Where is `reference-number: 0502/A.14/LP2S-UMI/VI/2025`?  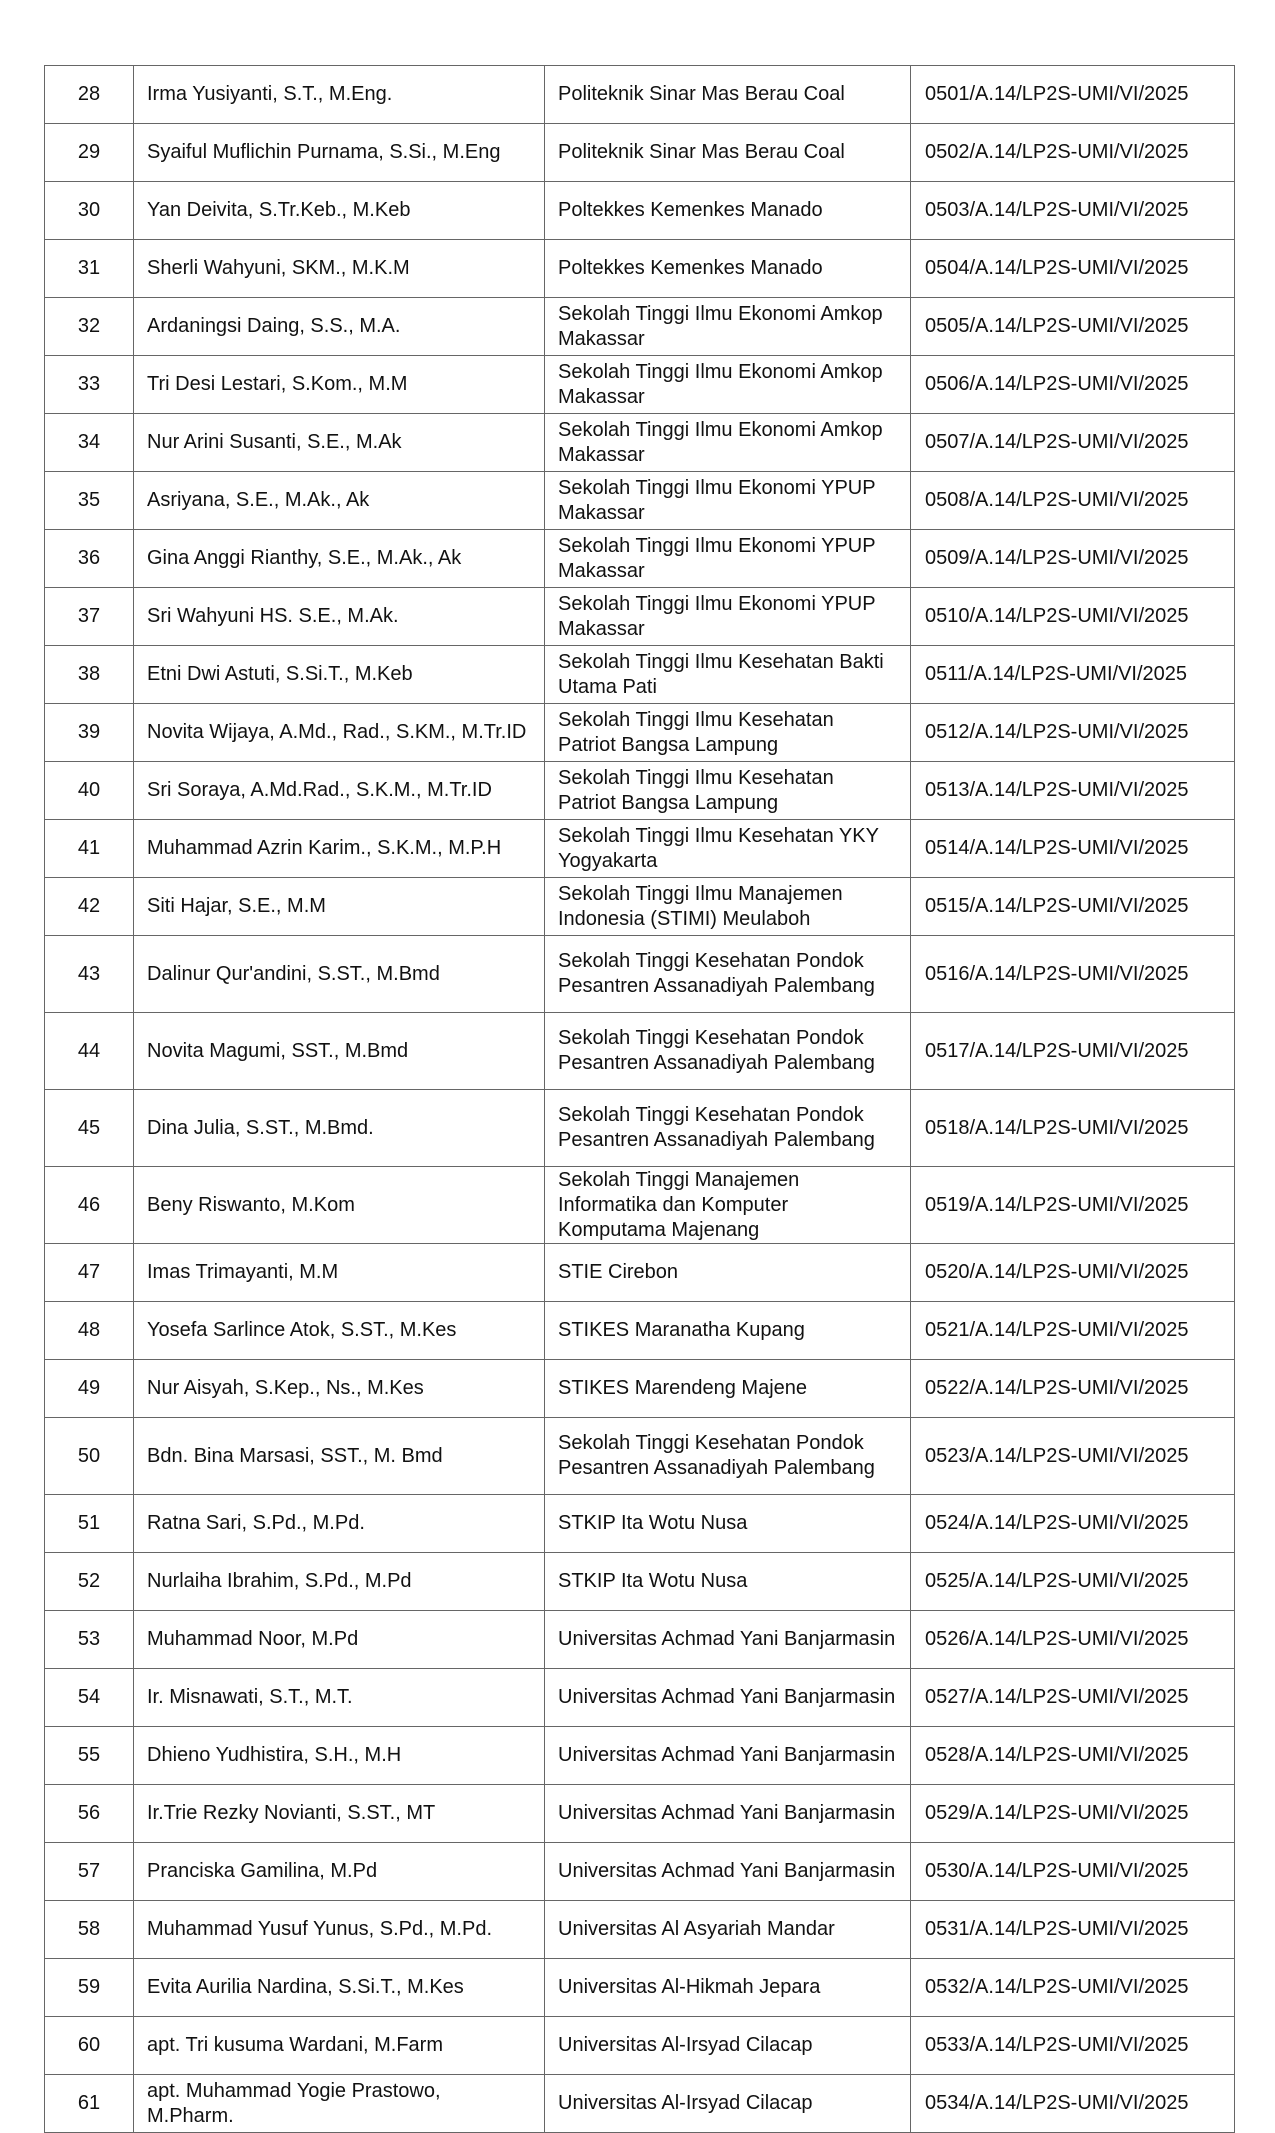
reference-number: 0502/A.14/LP2S-UMI/VI/2025 is located at coordinates (1072, 152).